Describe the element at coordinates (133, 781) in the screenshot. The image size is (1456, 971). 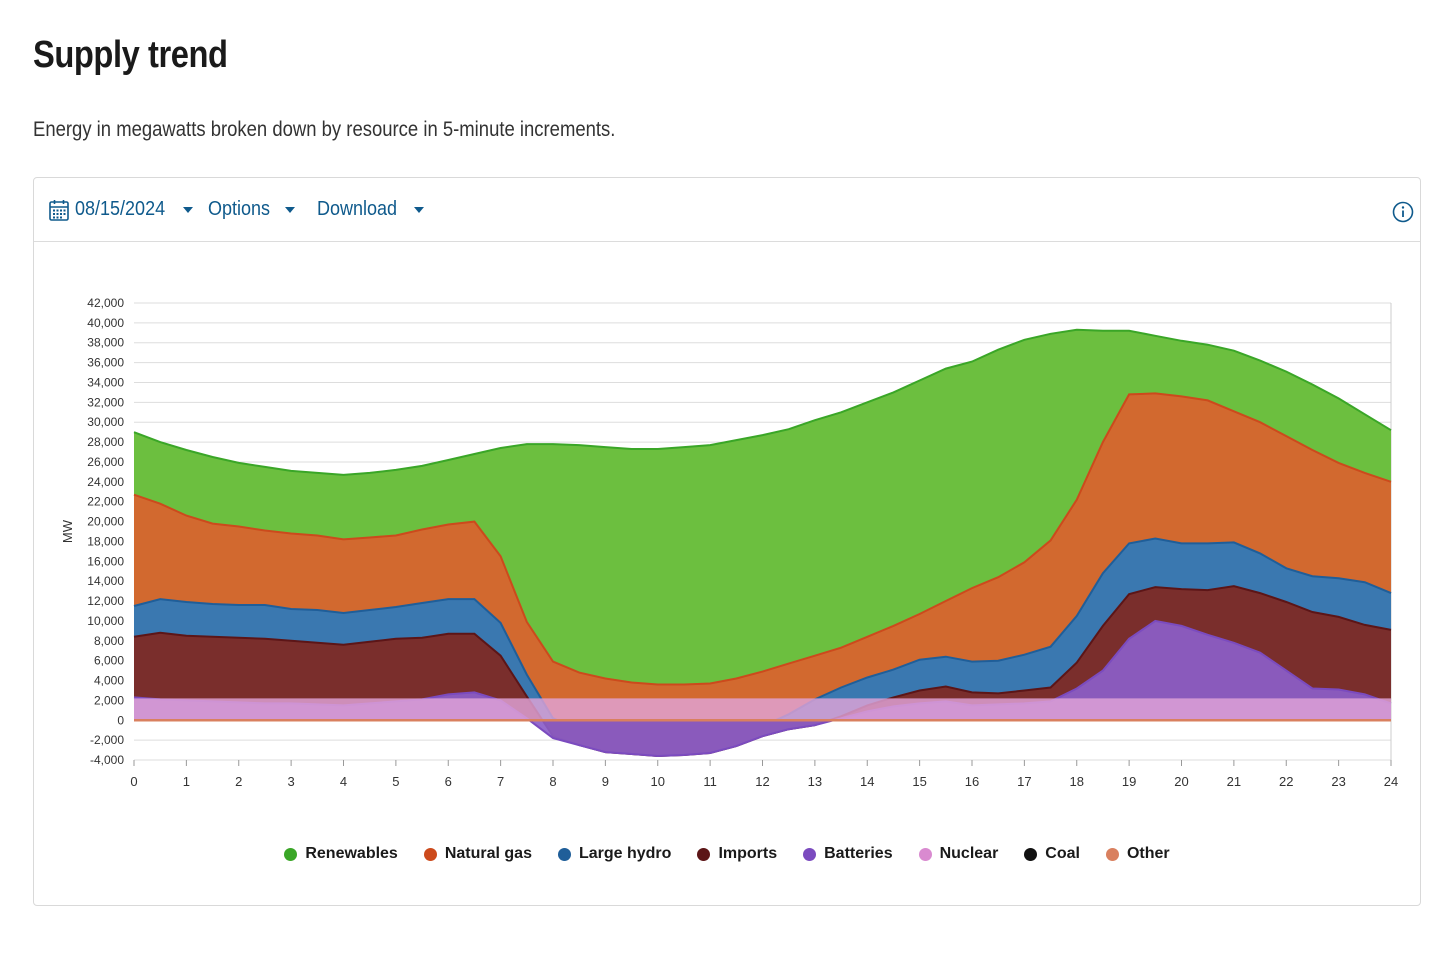
I see `x-tick-label: 0` at that location.